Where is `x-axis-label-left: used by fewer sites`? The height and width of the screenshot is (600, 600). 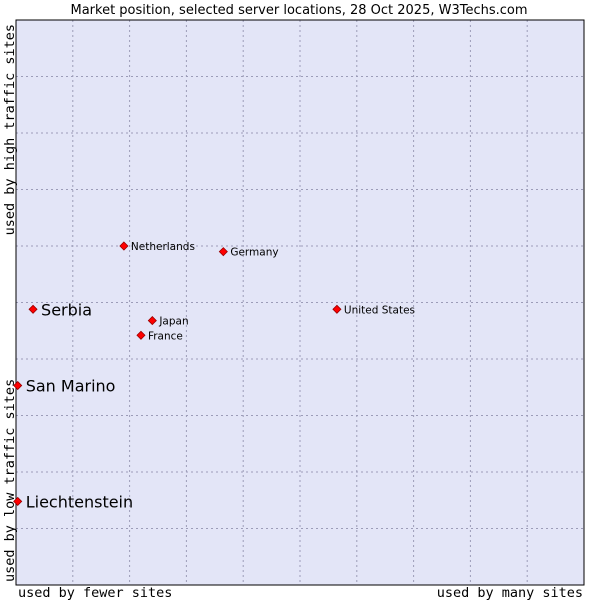 x-axis-label-left: used by fewer sites is located at coordinates (95, 592).